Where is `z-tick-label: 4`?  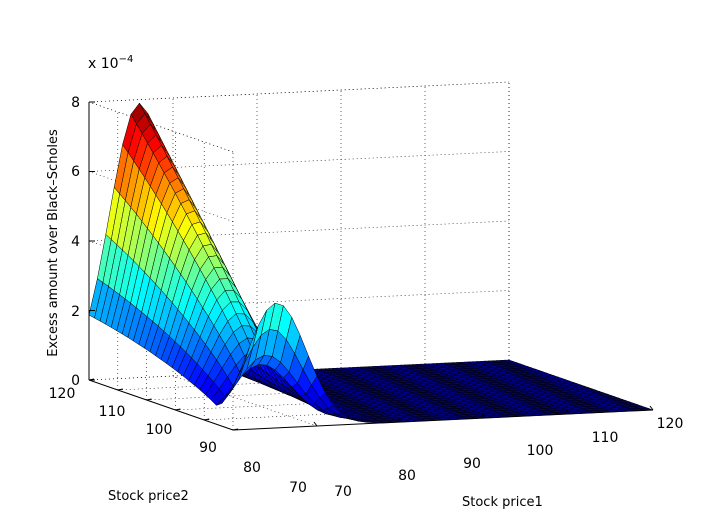
z-tick-label: 4 is located at coordinates (75, 242).